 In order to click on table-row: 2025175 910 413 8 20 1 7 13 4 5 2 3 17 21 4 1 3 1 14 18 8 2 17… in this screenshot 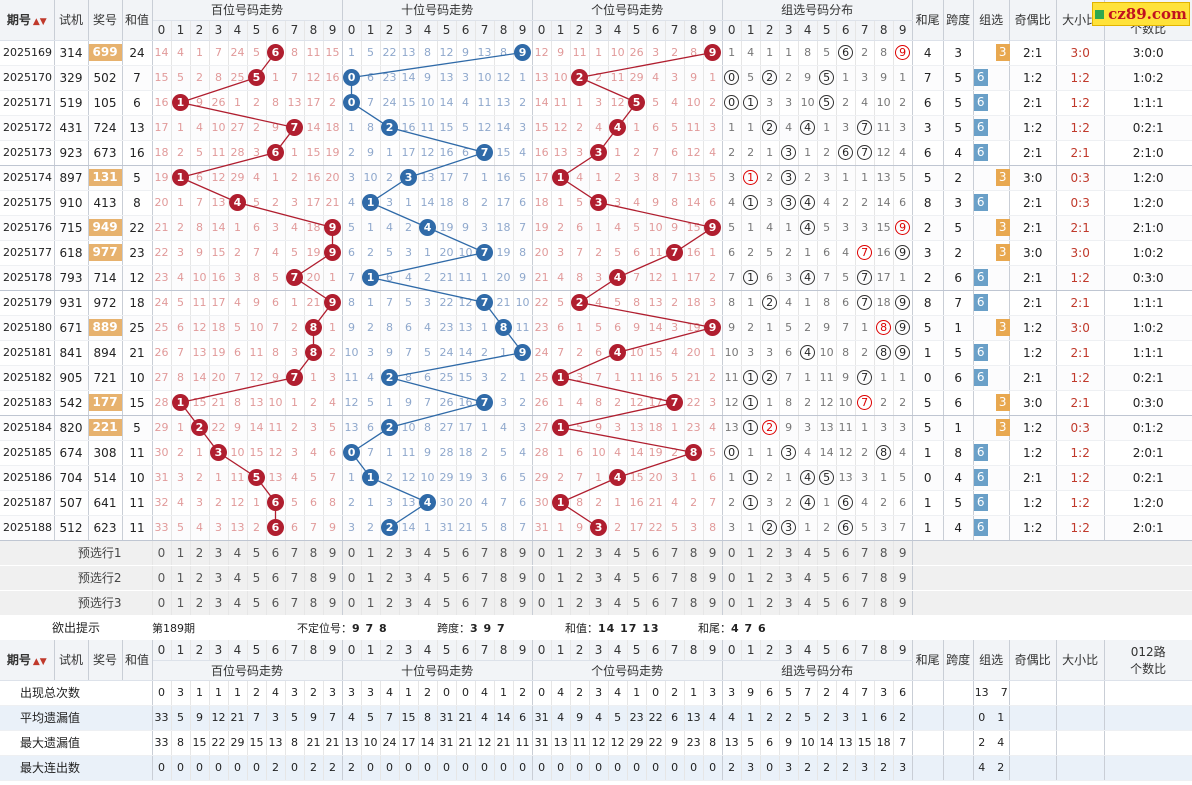, I will do `click(596, 203)`.